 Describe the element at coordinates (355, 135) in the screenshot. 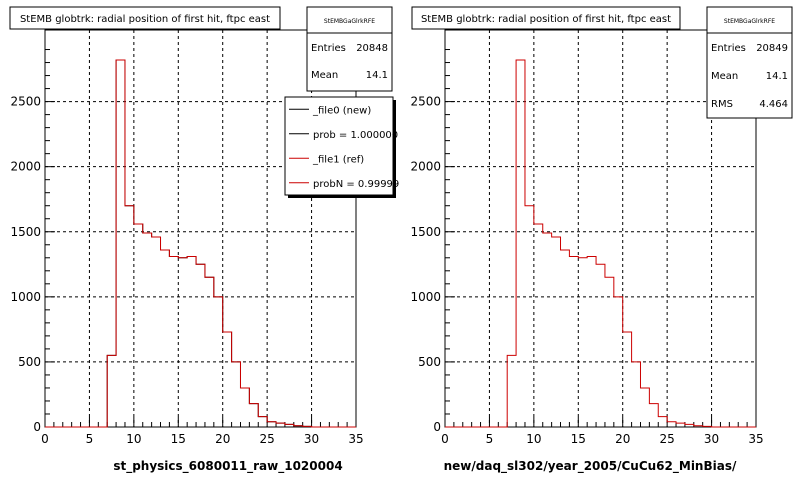

I see `legend-label: prob = 1.000000` at that location.